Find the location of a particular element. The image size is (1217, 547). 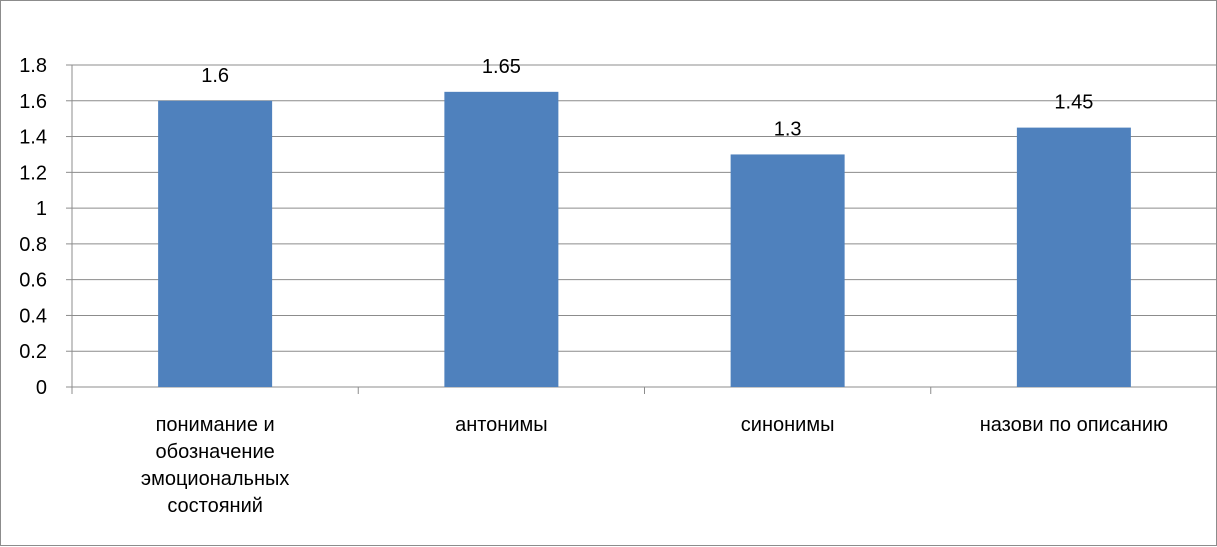

data-label: 1.45 is located at coordinates (1073, 103).